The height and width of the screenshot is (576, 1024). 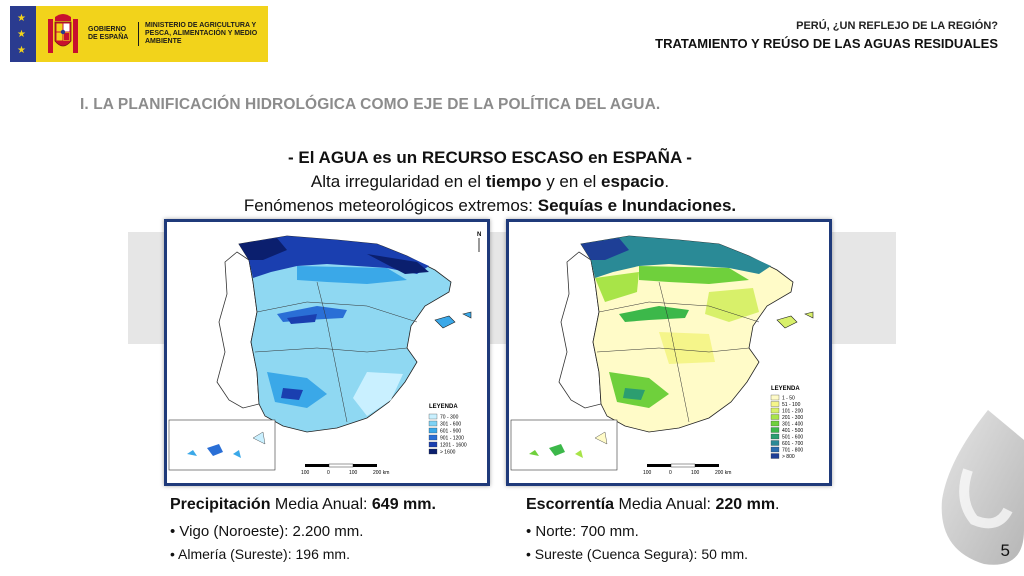 What do you see at coordinates (582, 531) in the screenshot?
I see `list-item: • Norte: 700 mm.` at bounding box center [582, 531].